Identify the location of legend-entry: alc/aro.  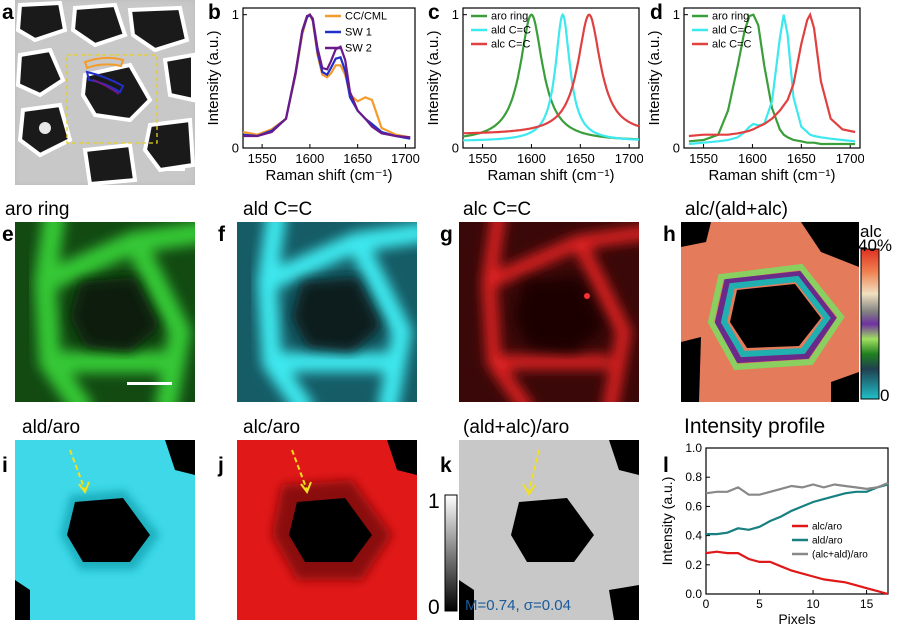
(827, 526).